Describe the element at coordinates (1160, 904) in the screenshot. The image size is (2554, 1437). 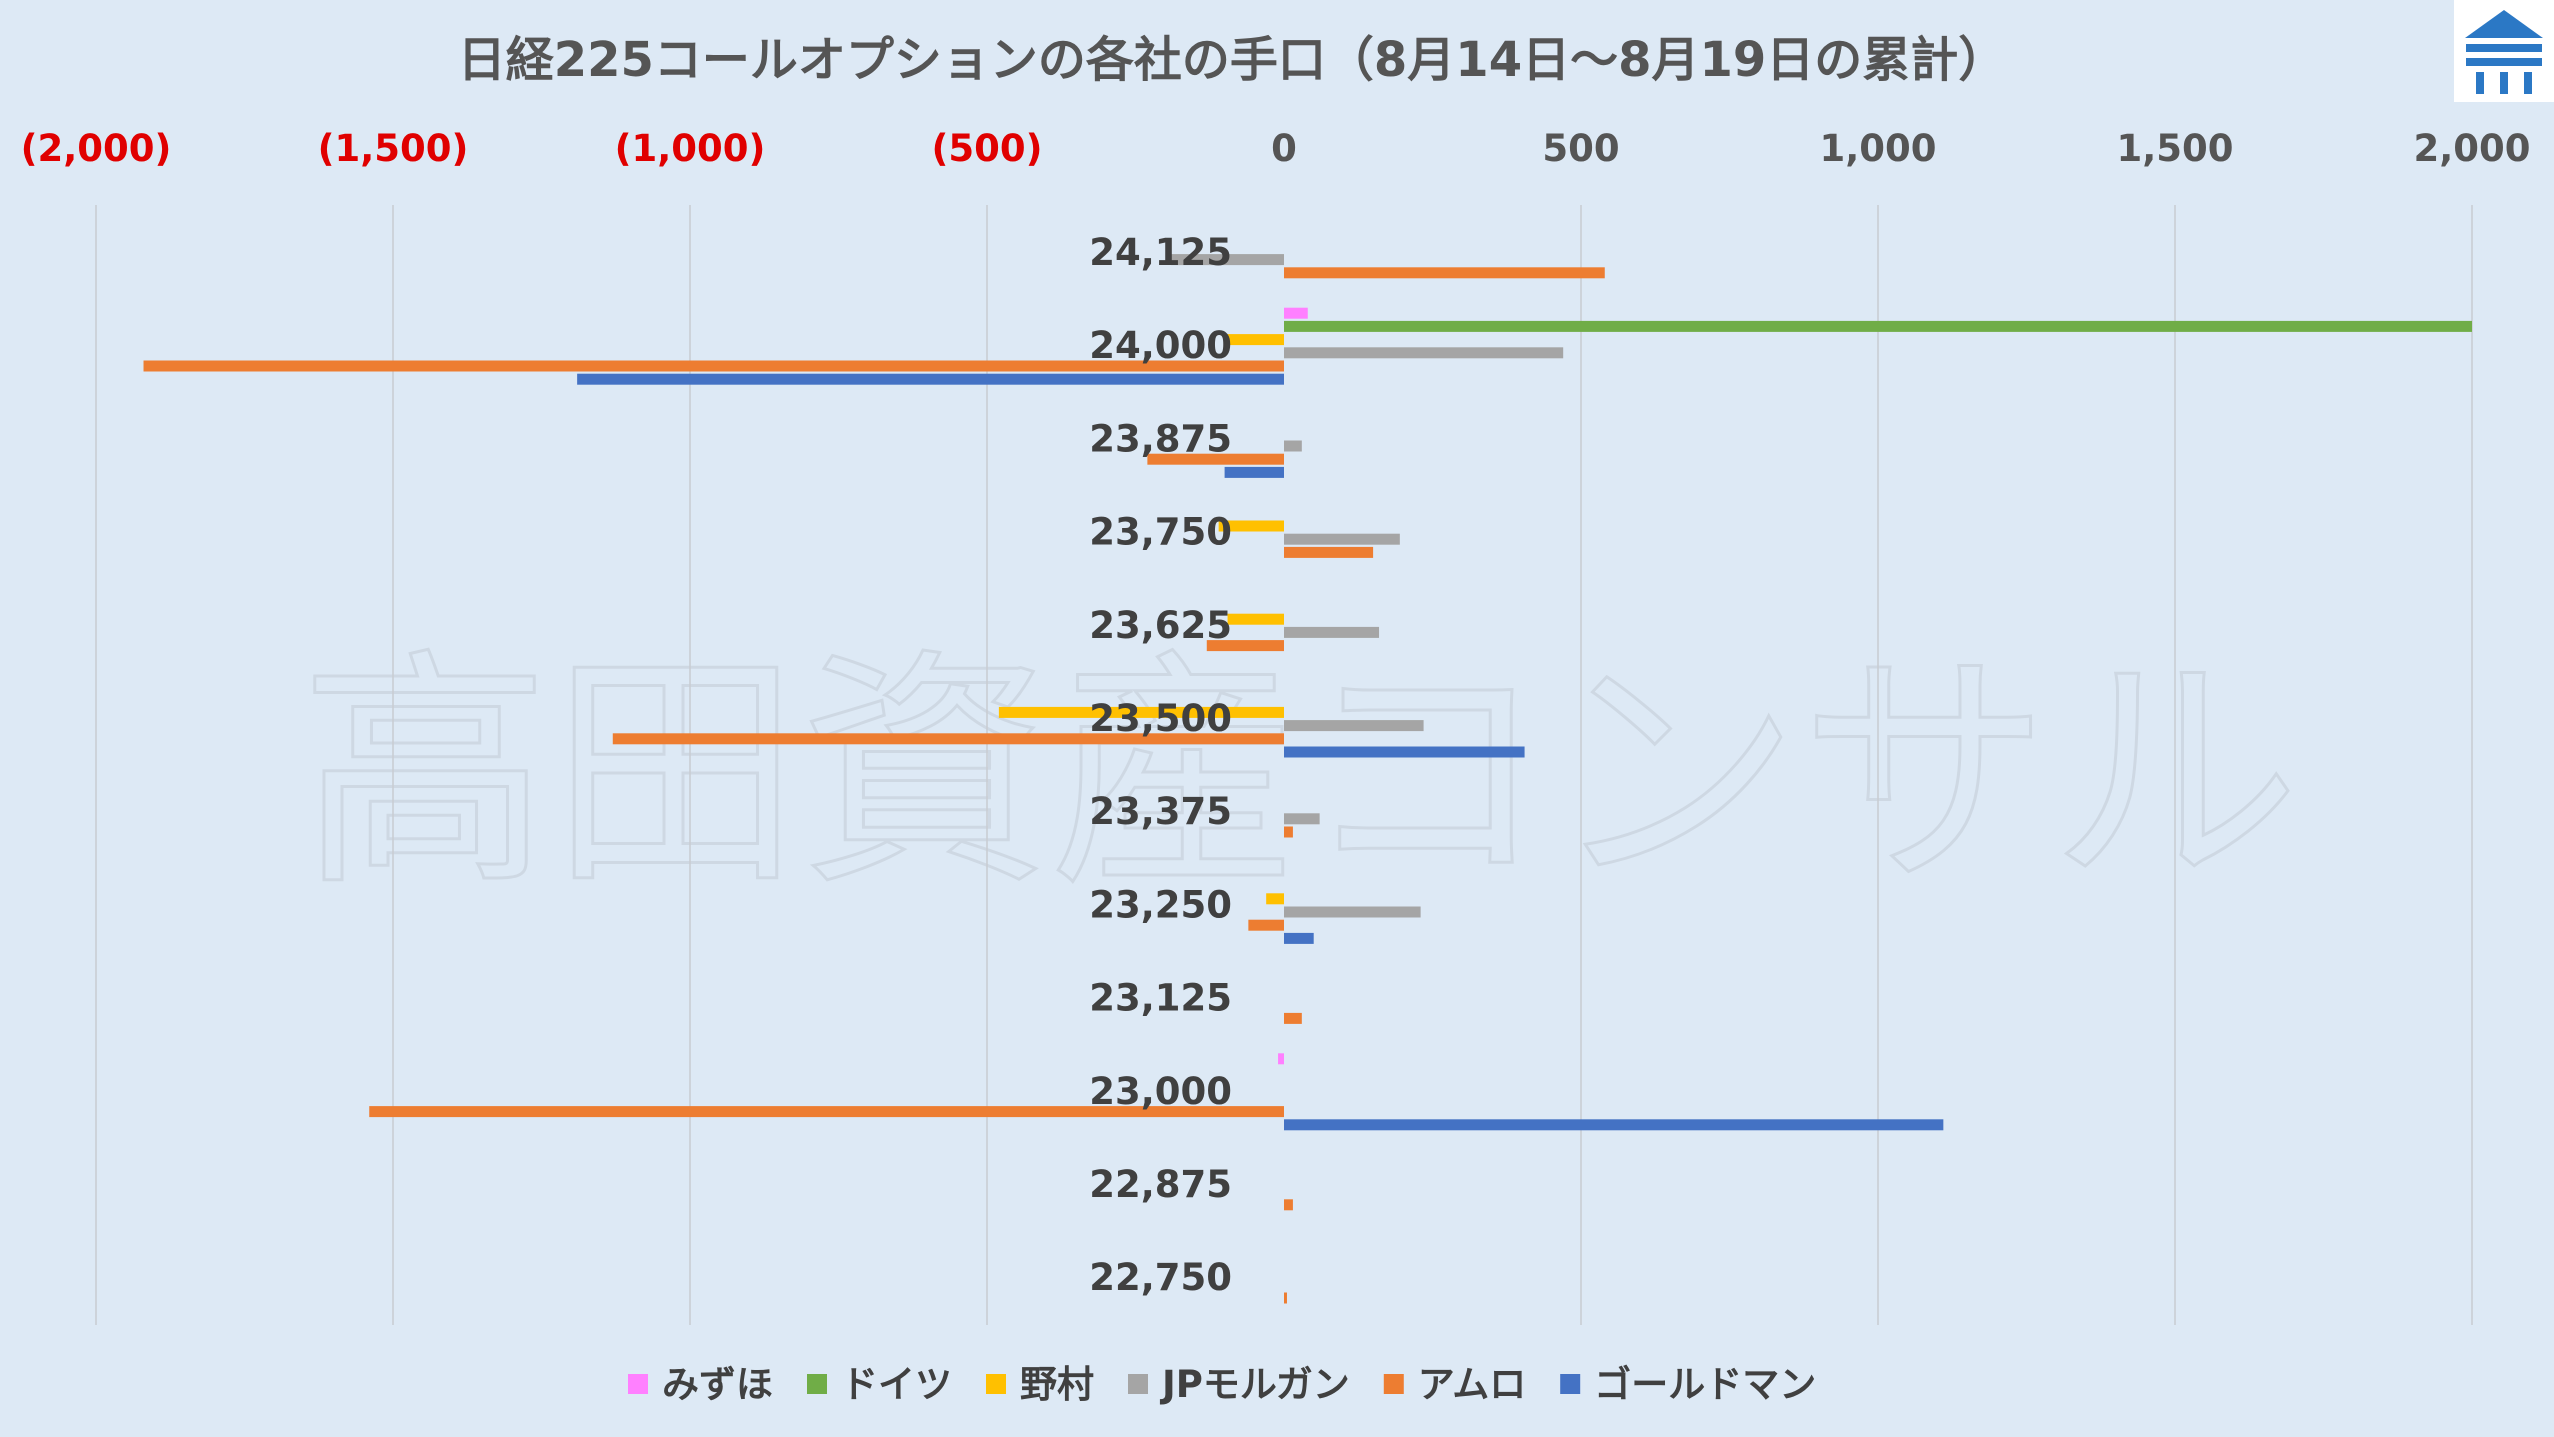
I see `category-label: 23,250` at that location.